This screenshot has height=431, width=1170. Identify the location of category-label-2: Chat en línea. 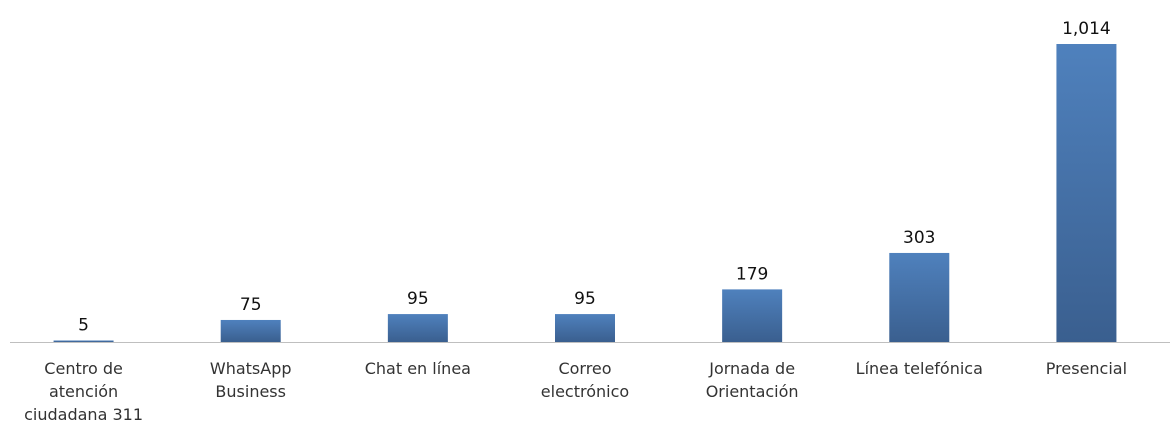
(418, 368).